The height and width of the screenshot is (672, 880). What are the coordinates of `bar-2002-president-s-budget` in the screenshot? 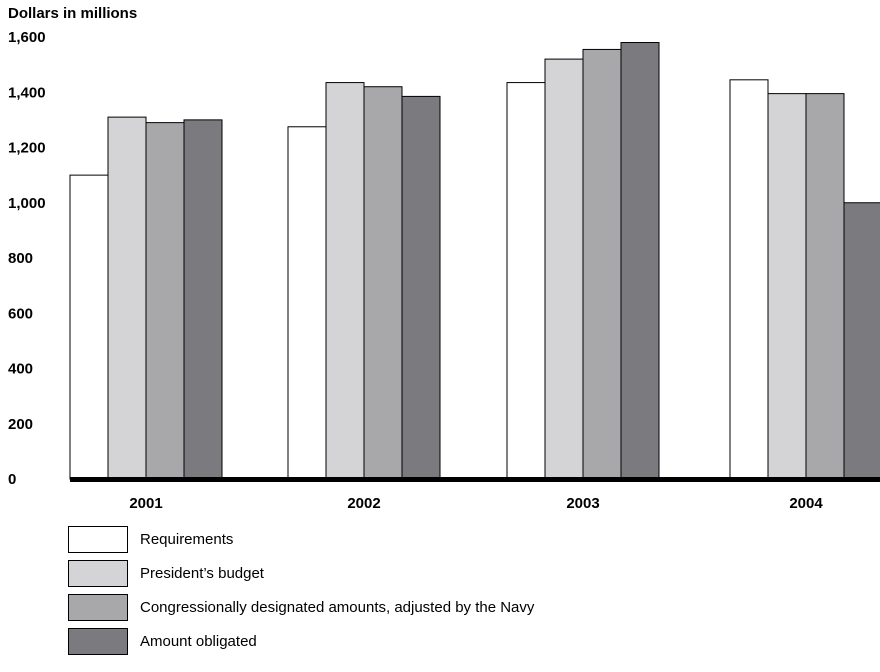 It's located at (345, 281).